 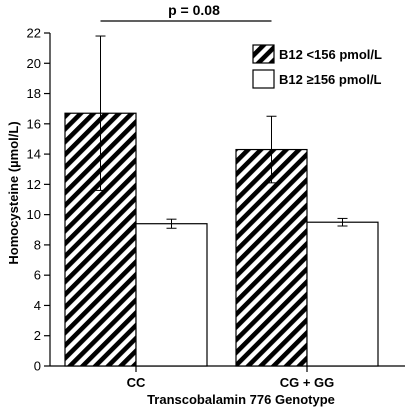 What do you see at coordinates (241, 399) in the screenshot?
I see `x-axis-title: Transcobalamin 776 Genotype` at bounding box center [241, 399].